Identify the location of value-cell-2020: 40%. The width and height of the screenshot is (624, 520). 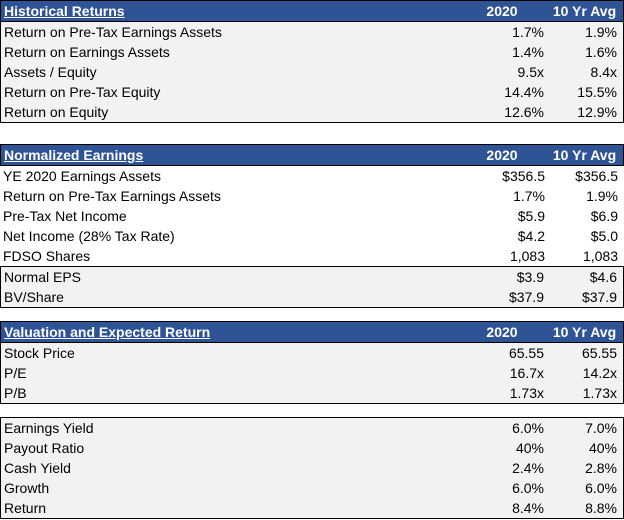
(529, 448).